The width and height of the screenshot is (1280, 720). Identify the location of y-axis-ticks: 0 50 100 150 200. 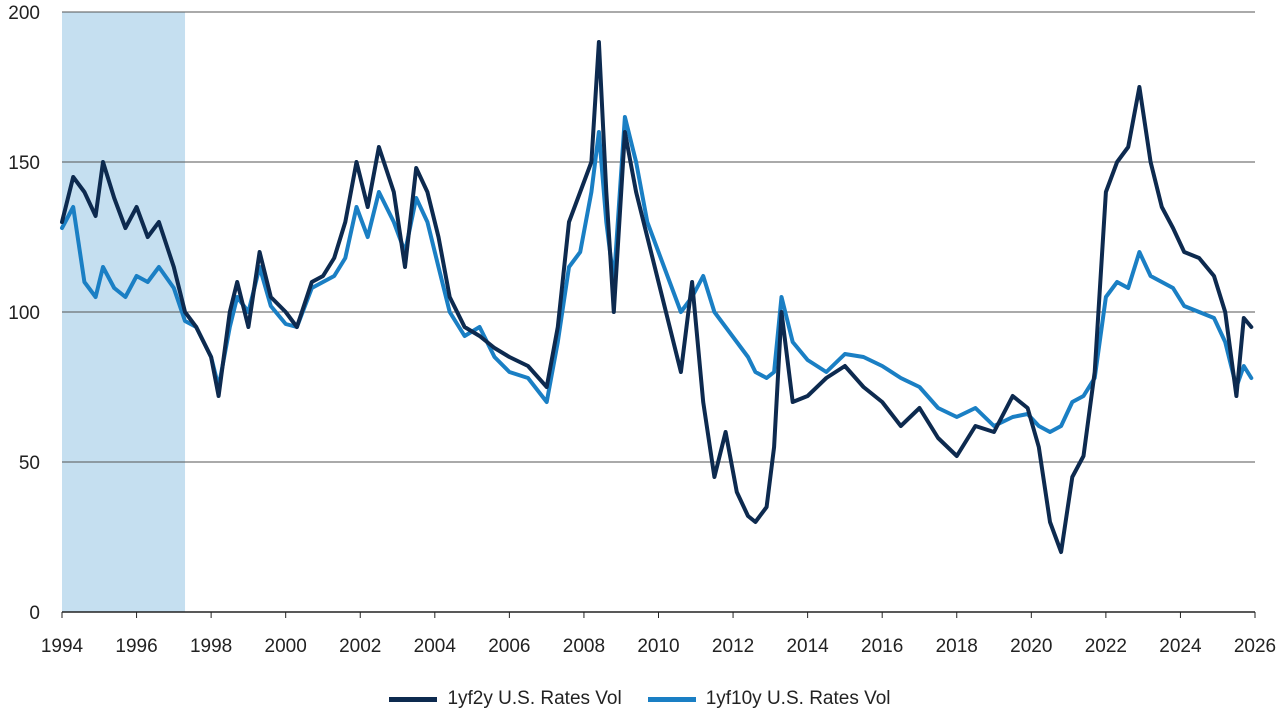
(24, 313).